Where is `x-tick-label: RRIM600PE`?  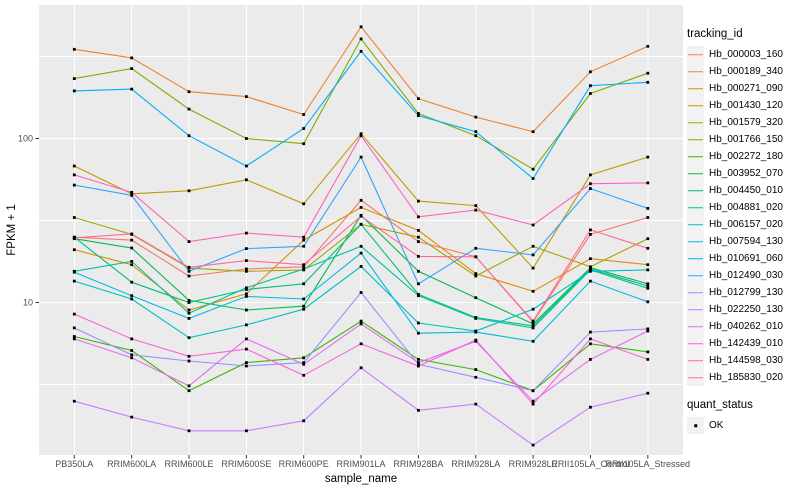 x-tick-label: RRIM600PE is located at coordinates (304, 464).